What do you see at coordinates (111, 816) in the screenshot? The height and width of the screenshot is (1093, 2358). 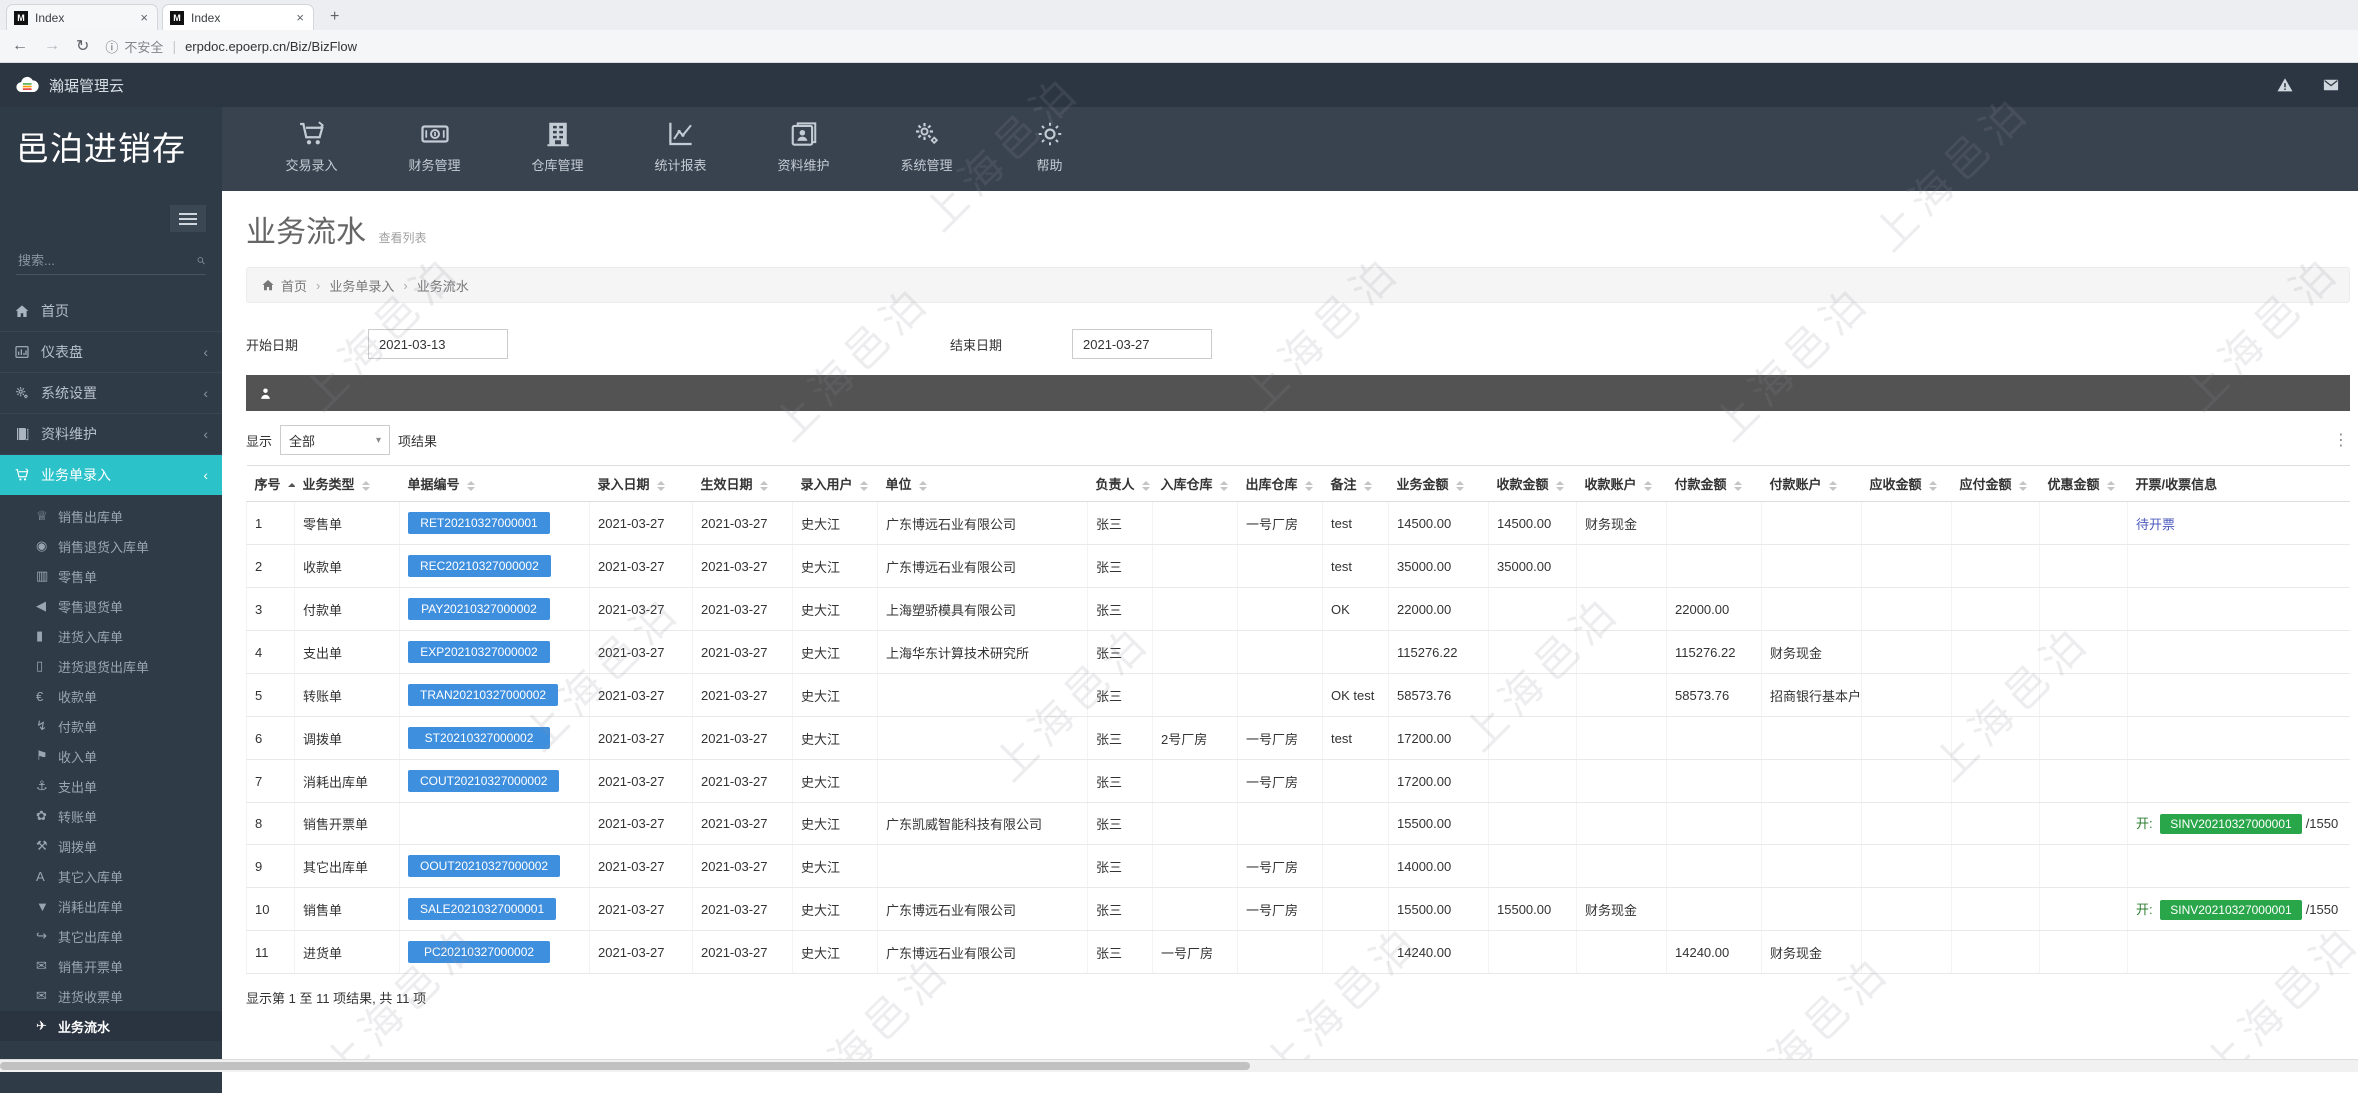 I see `sidebar-subitem: ✿ 转账单` at bounding box center [111, 816].